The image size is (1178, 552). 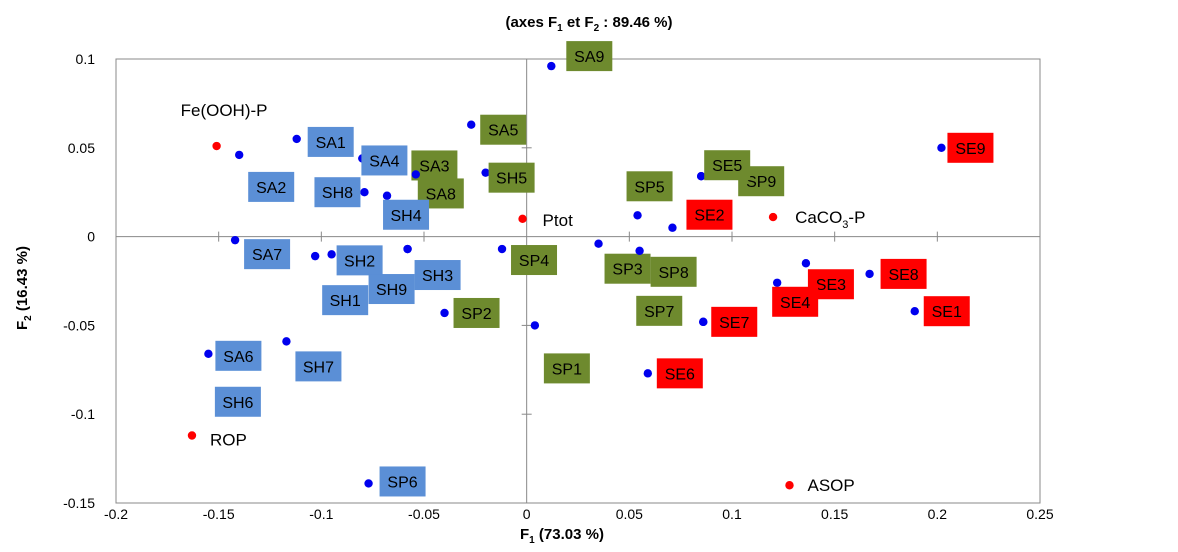 I want to click on point-label-sa2: SA2, so click(x=271, y=188).